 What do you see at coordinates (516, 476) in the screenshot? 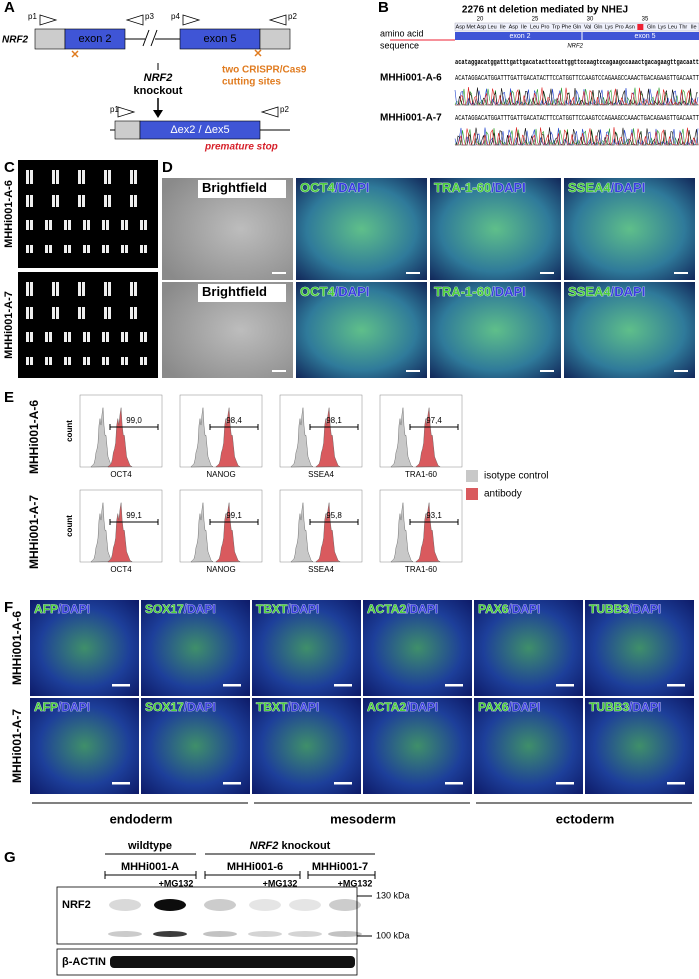
I see `legend-label: isotype control` at bounding box center [516, 476].